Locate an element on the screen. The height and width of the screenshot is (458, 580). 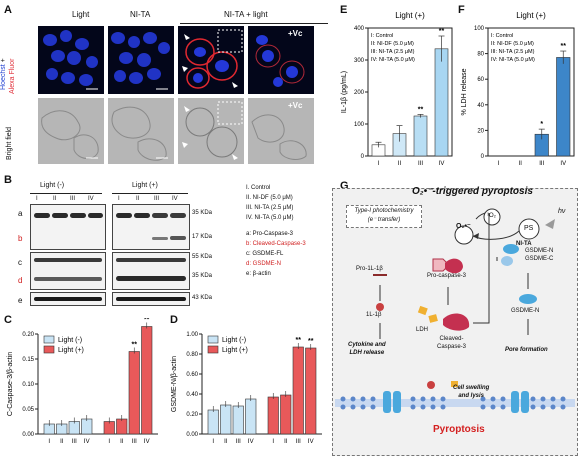
kda-17: 17 KDa is located at coordinates (202, 237).